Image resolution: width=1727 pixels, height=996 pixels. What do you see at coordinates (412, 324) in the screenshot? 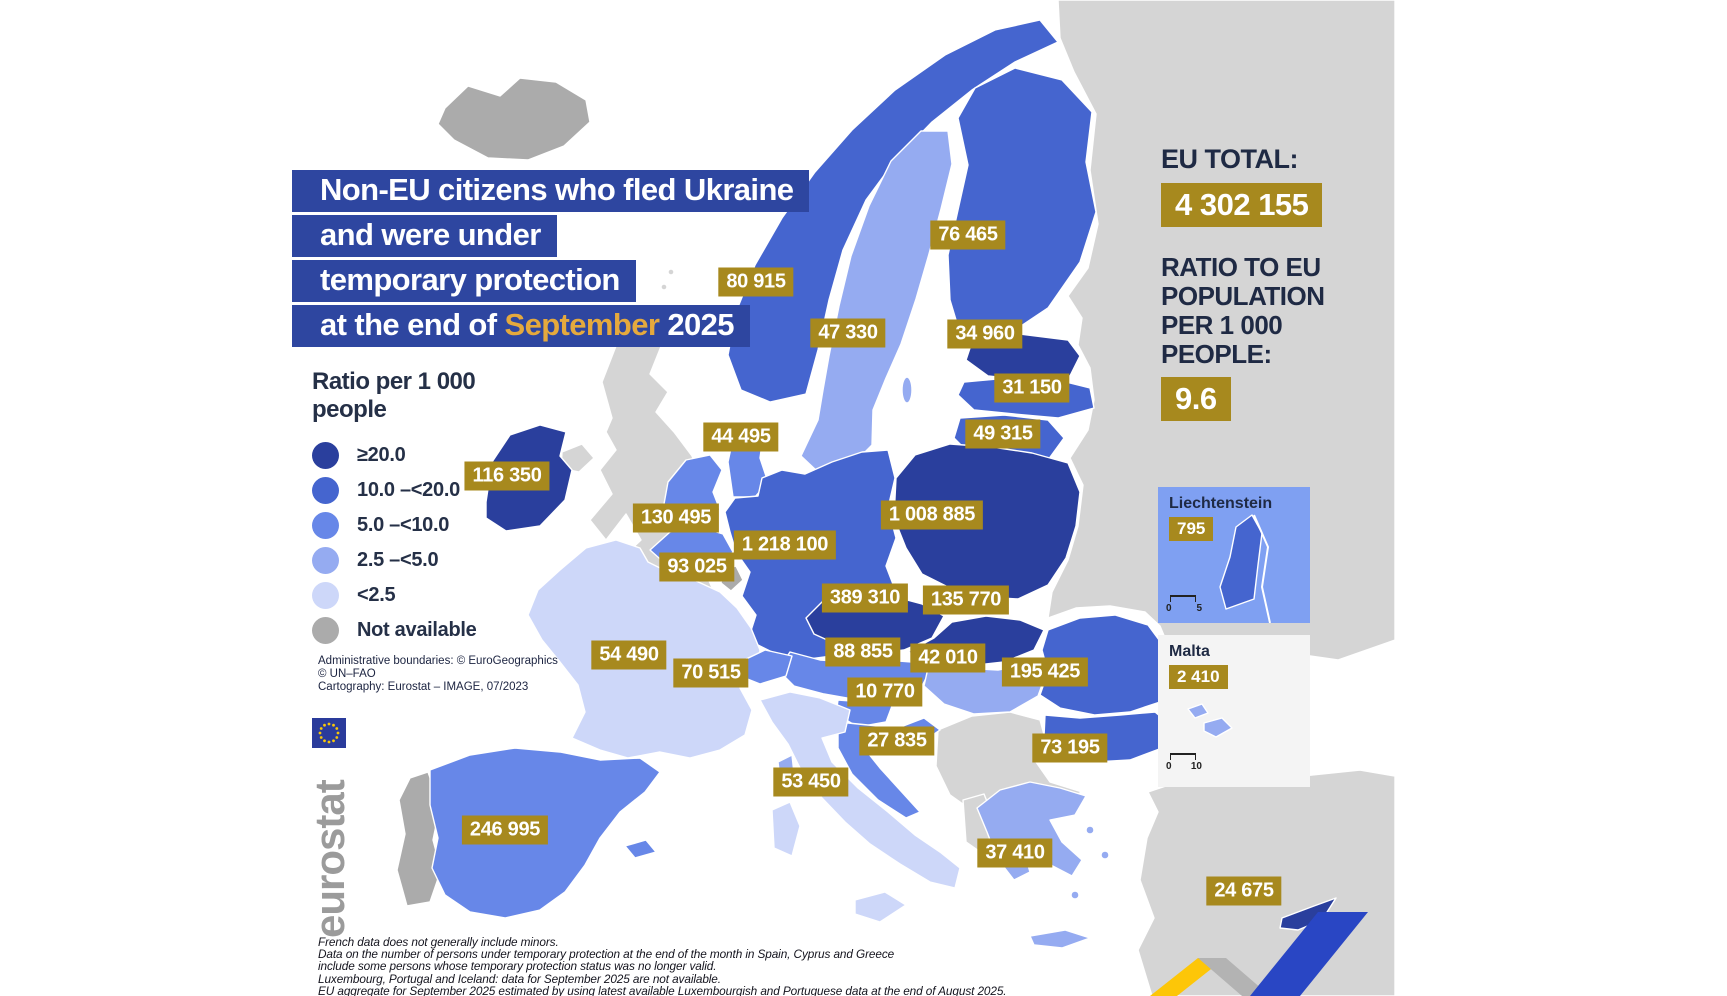
I see `title-line-4-prefix: at the end of` at bounding box center [412, 324].